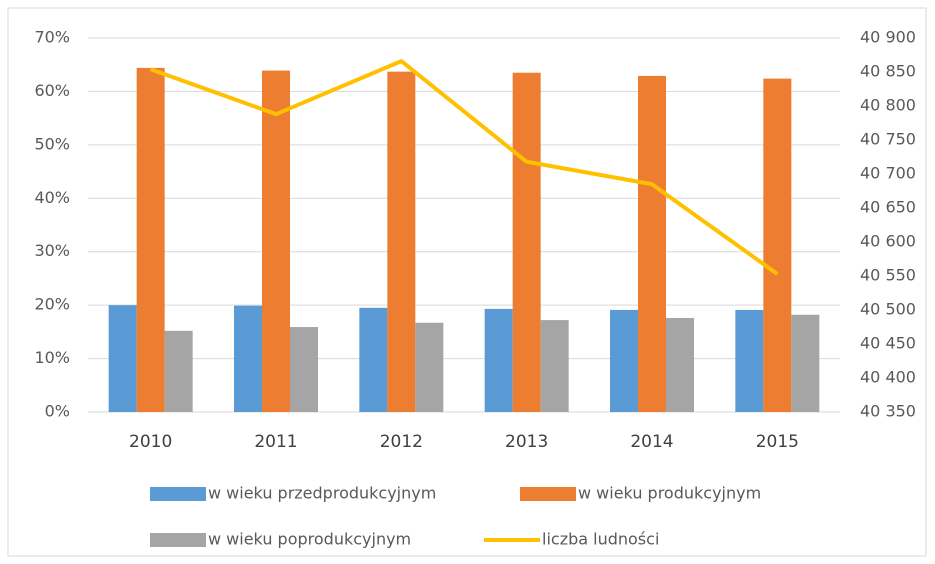  What do you see at coordinates (52, 250) in the screenshot?
I see `y-tick-label: 30%` at bounding box center [52, 250].